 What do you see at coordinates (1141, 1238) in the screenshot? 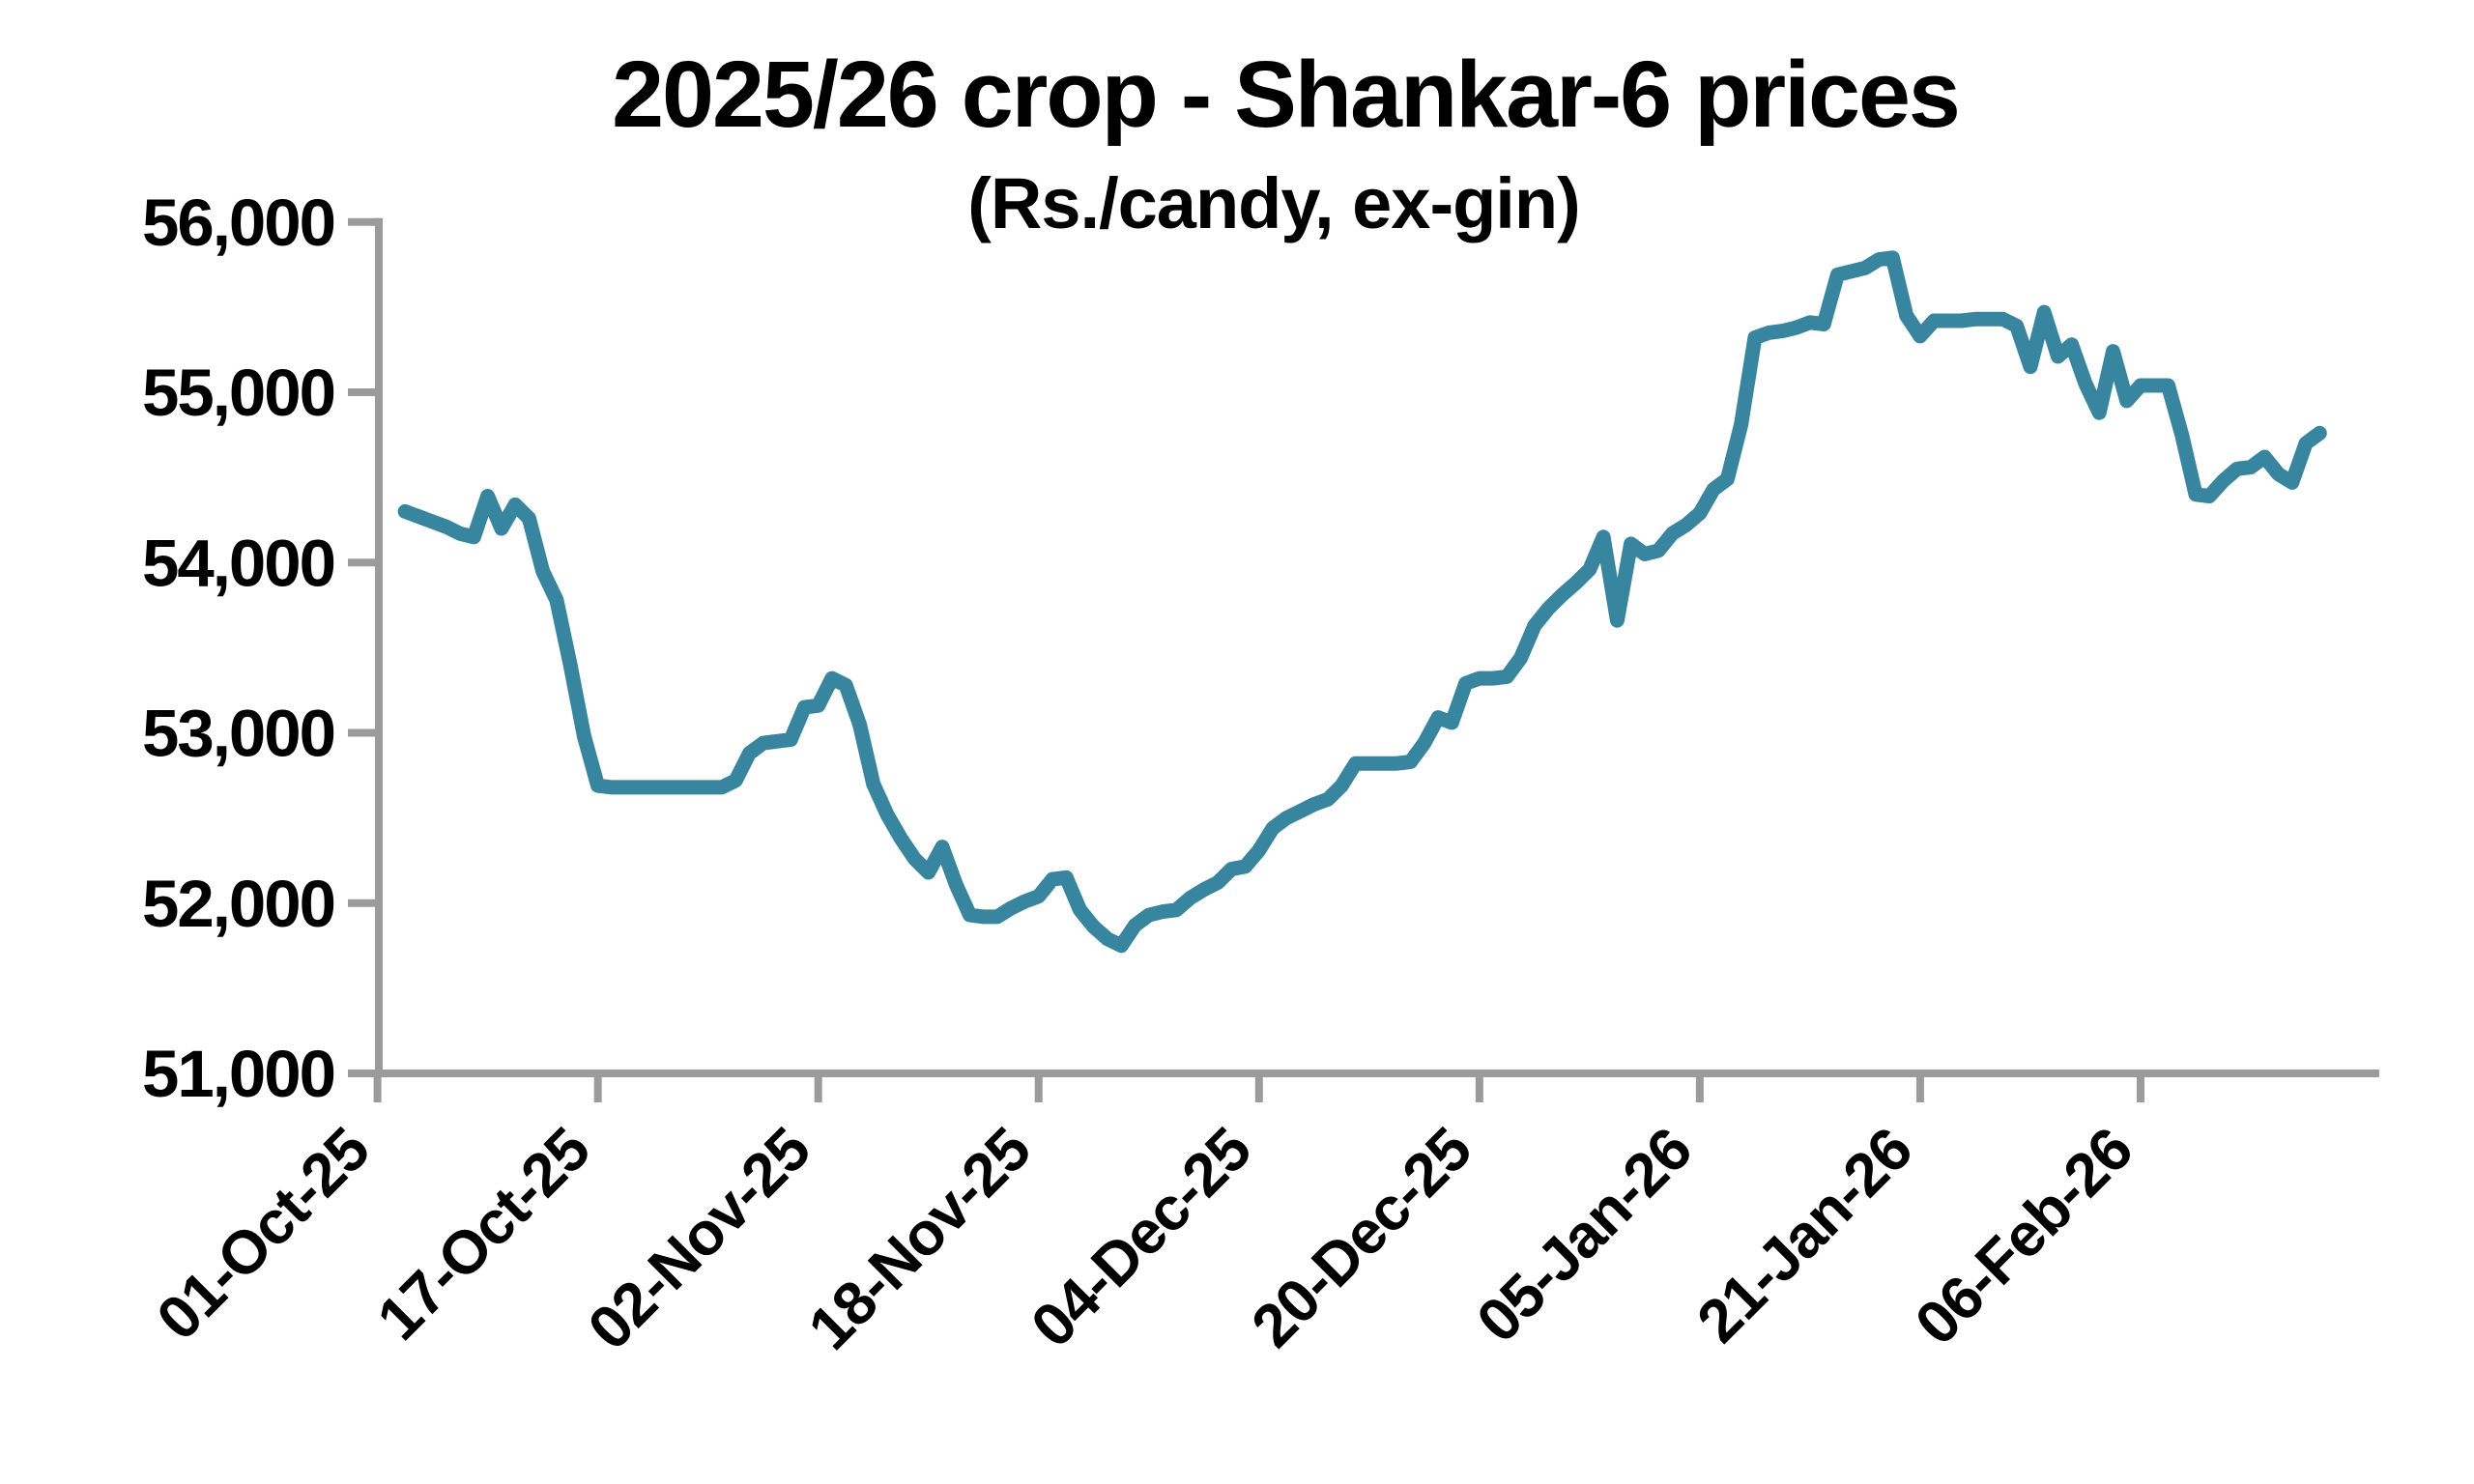
I see `x-axis-label: 04-Dec-25` at bounding box center [1141, 1238].